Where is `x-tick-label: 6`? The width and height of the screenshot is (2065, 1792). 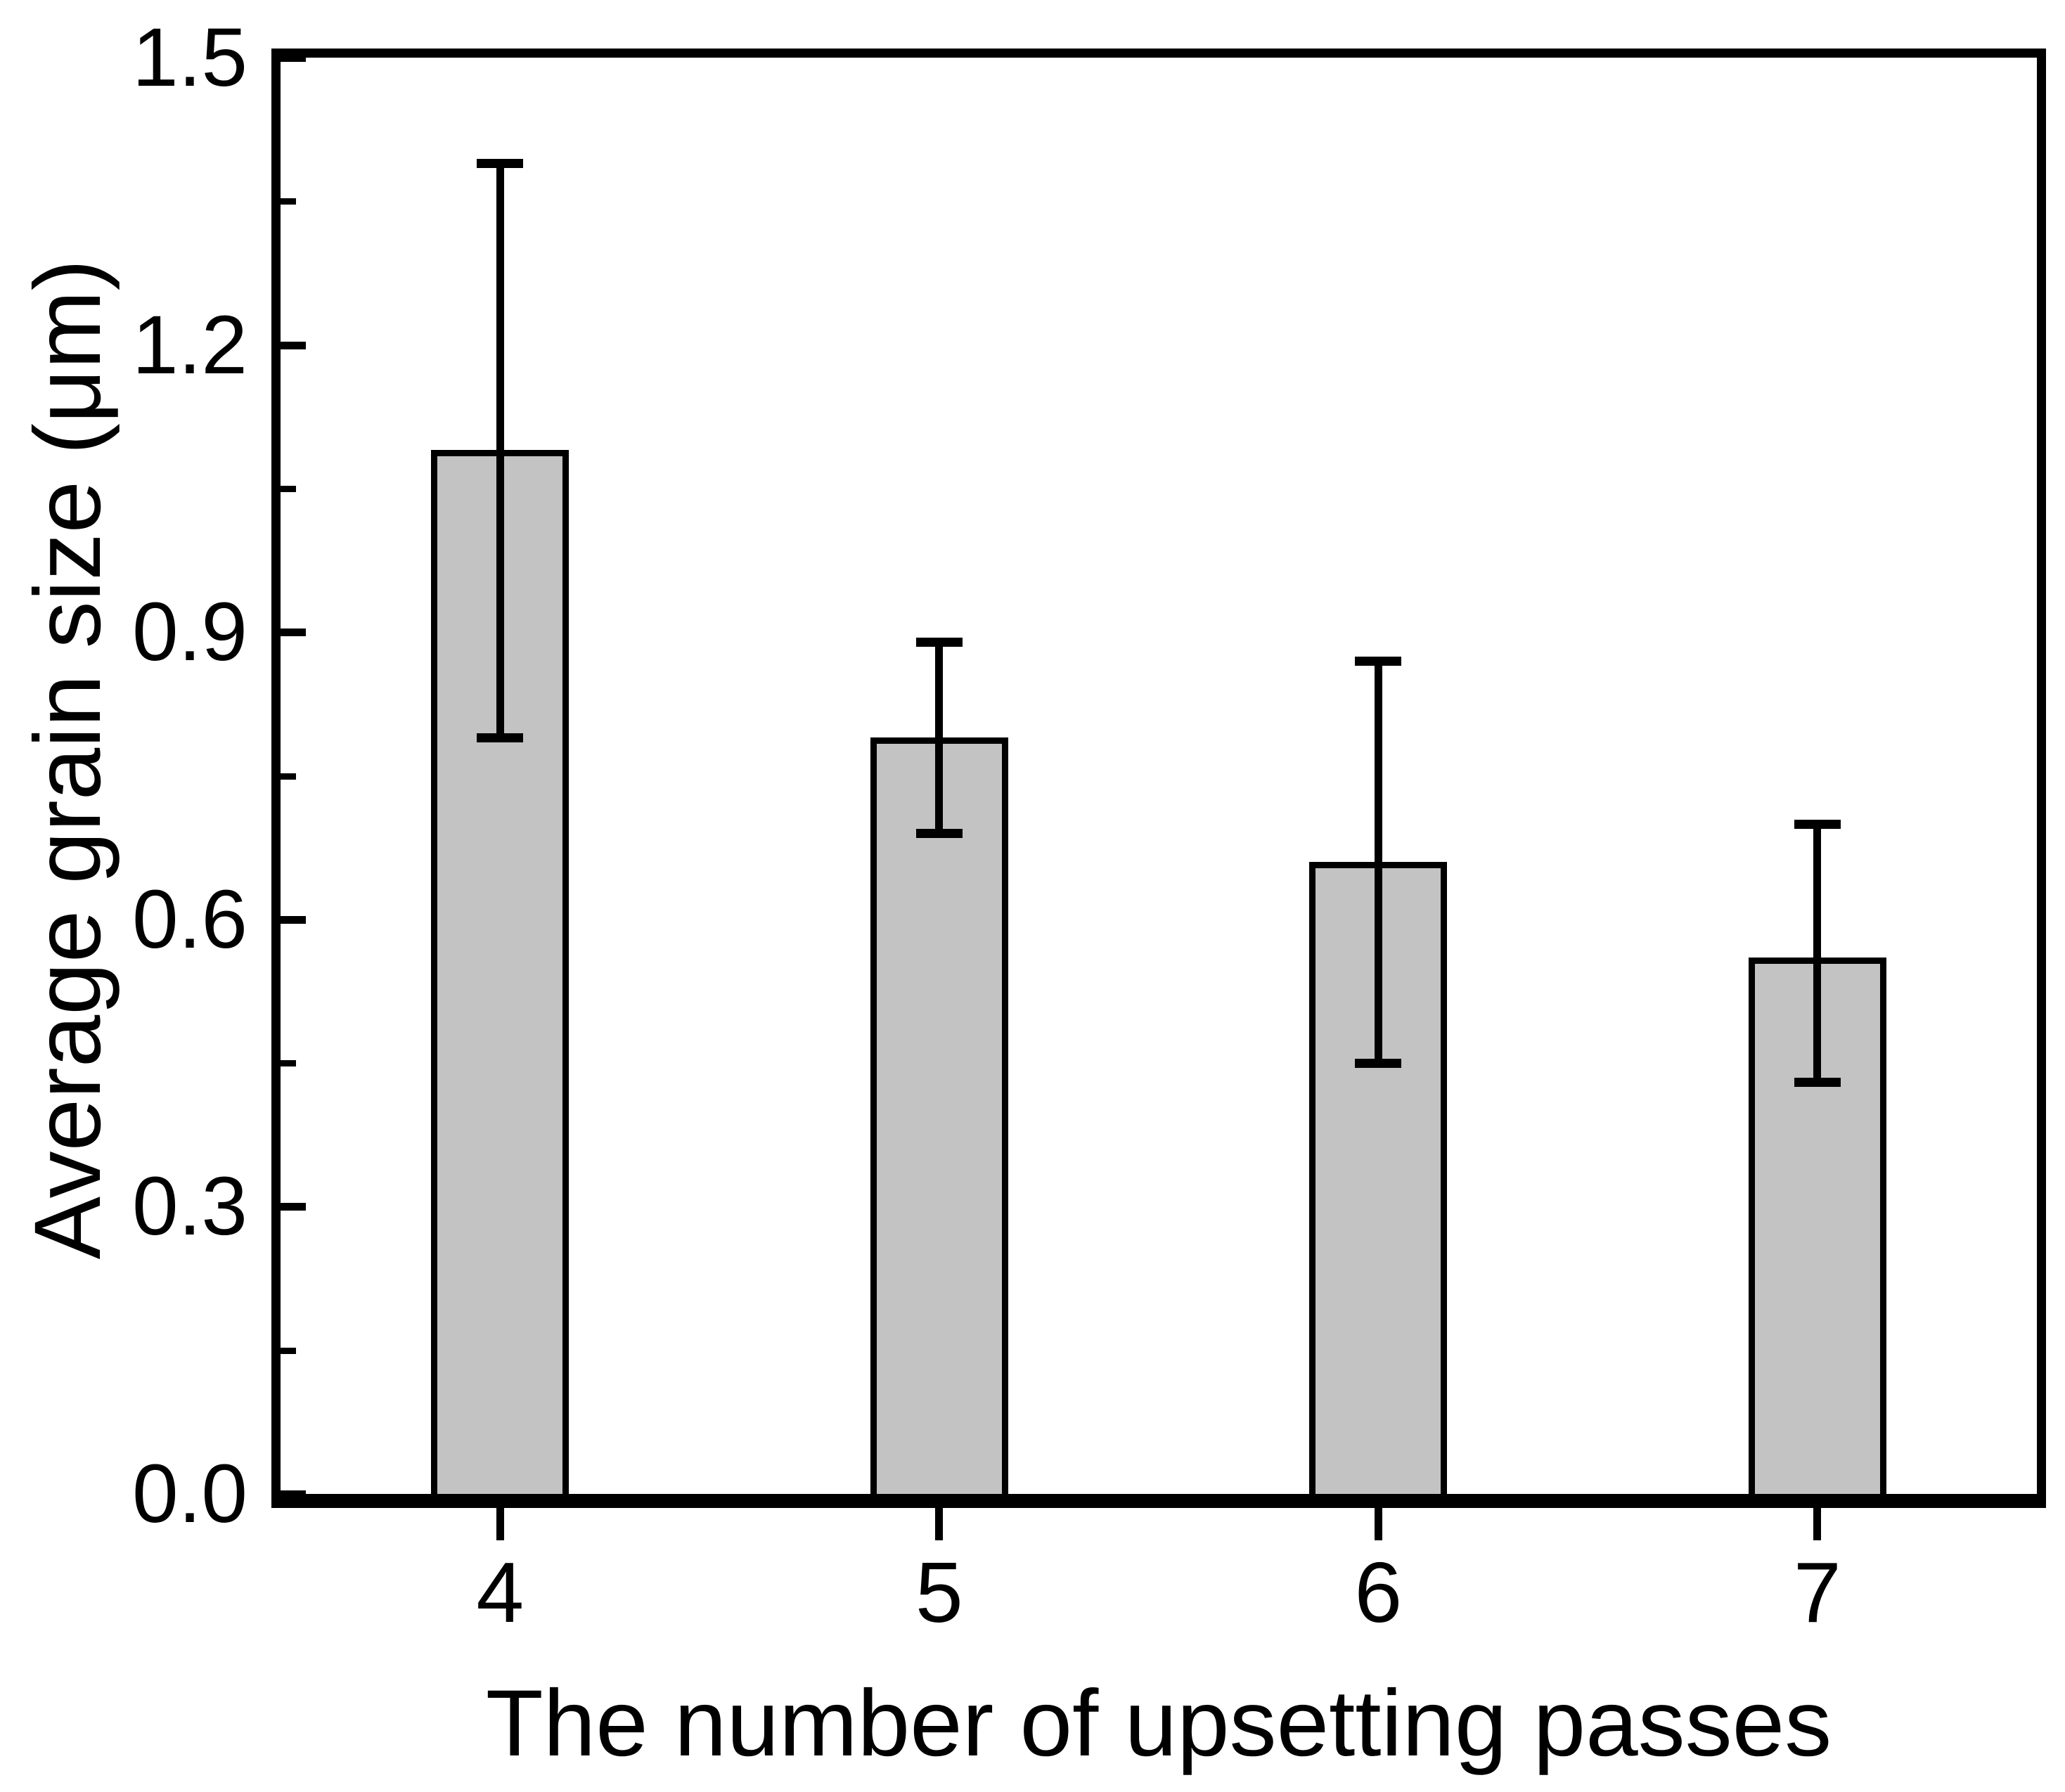 x-tick-label: 6 is located at coordinates (1379, 1592).